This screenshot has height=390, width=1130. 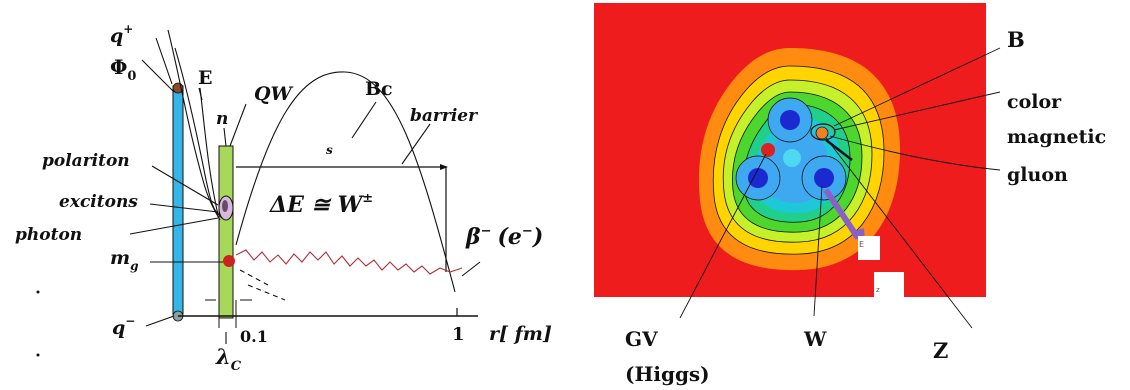 What do you see at coordinates (917, 87) in the screenshot?
I see `pointer-B` at bounding box center [917, 87].